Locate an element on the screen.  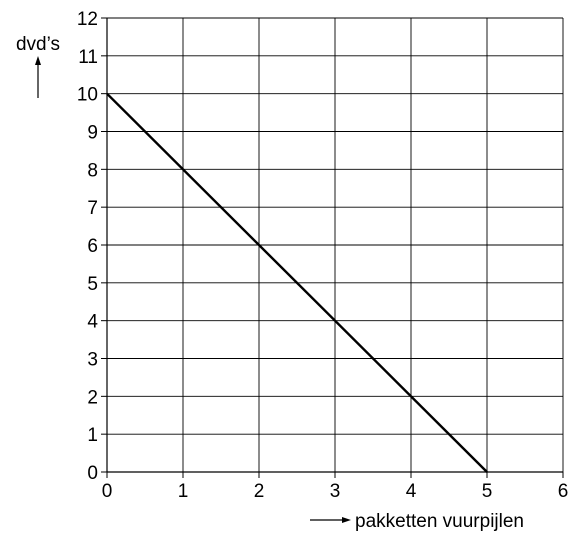
y-tick-label: 11 is located at coordinates (88, 57).